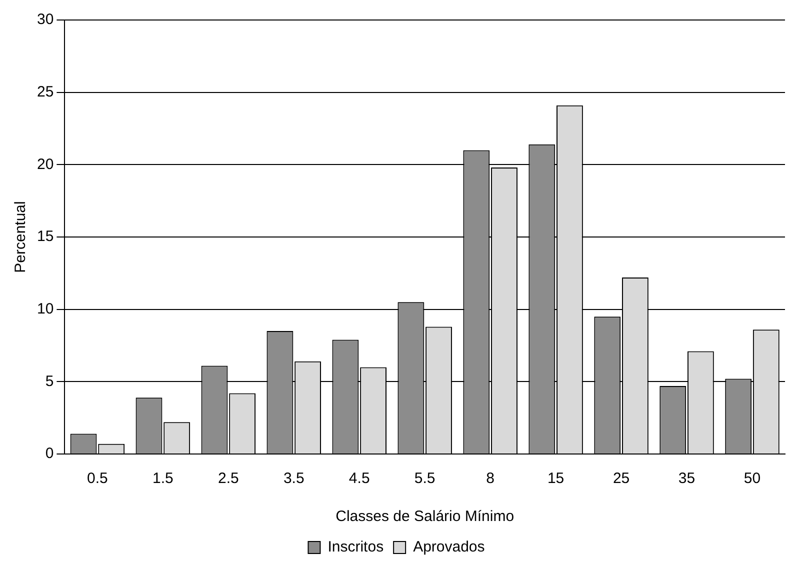  What do you see at coordinates (425, 517) in the screenshot?
I see `x-axis-title: Classes de Salário Mínimo` at bounding box center [425, 517].